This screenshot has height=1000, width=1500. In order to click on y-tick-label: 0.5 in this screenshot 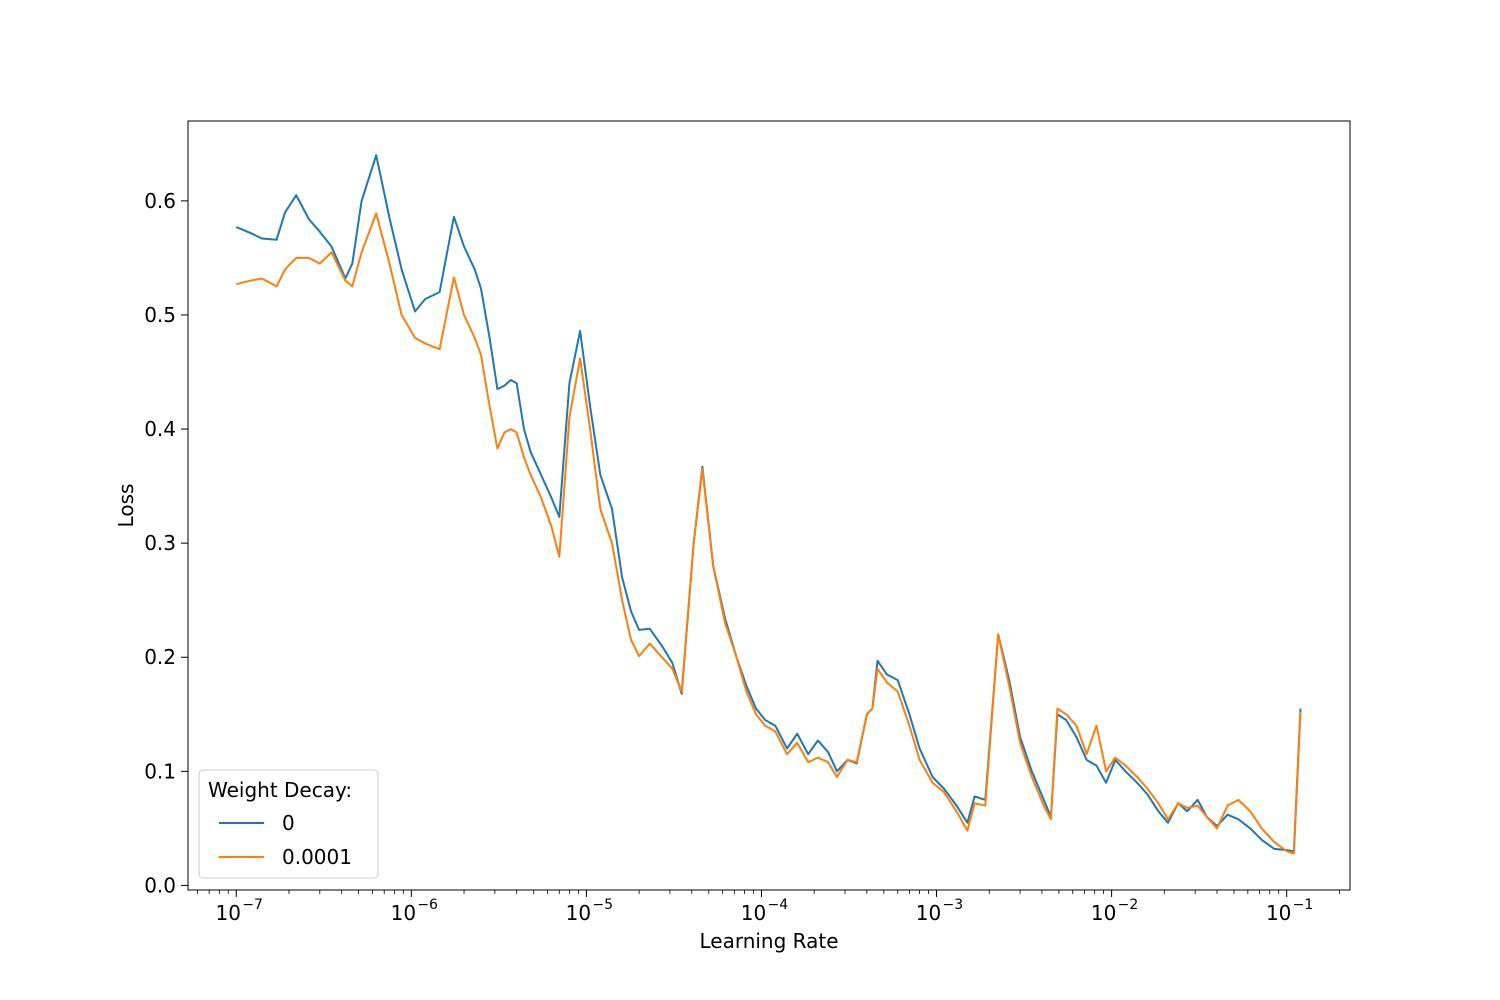, I will do `click(160, 315)`.